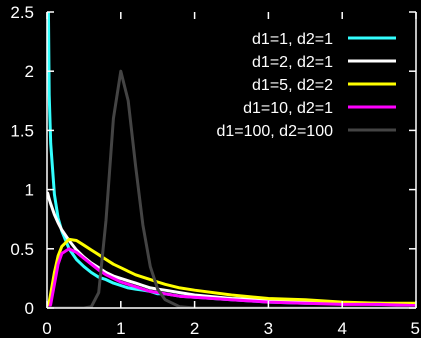 This screenshot has height=338, width=421. What do you see at coordinates (288, 108) in the screenshot?
I see `legend-label: d1=10, d2=1` at bounding box center [288, 108].